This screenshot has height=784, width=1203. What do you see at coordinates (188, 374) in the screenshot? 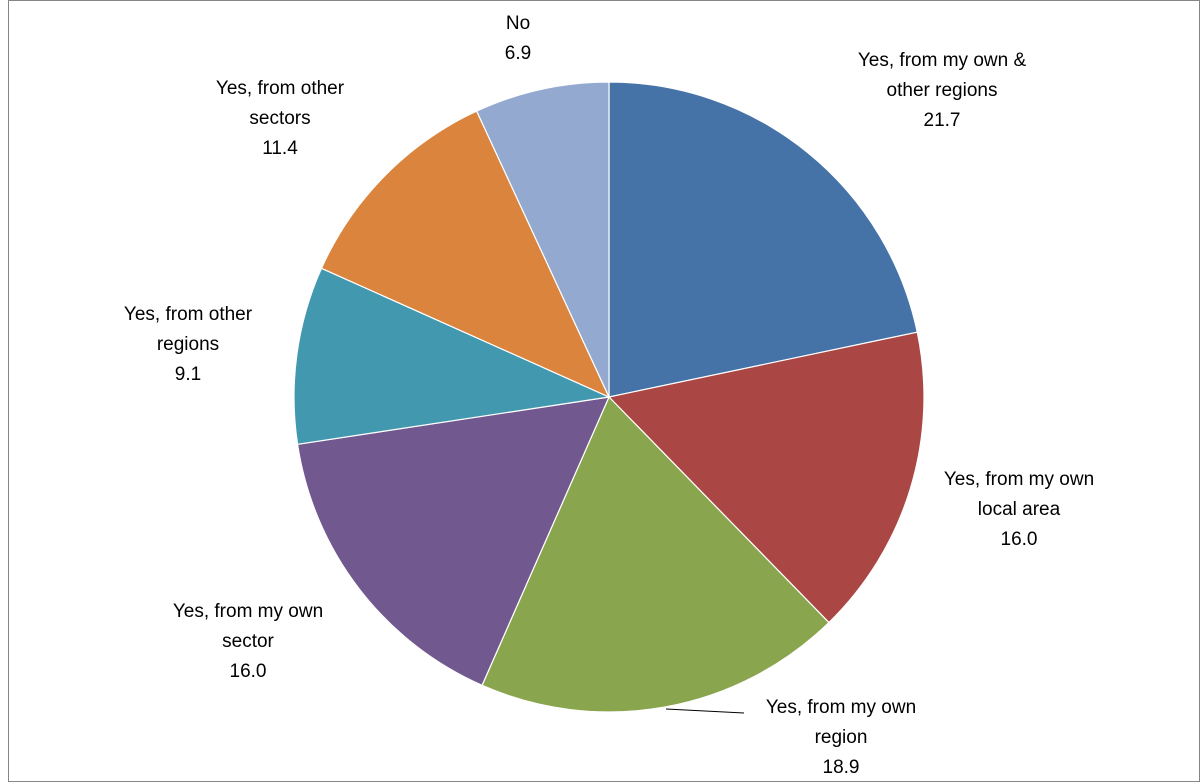
I see `slice-value-label: 9.1` at bounding box center [188, 374].